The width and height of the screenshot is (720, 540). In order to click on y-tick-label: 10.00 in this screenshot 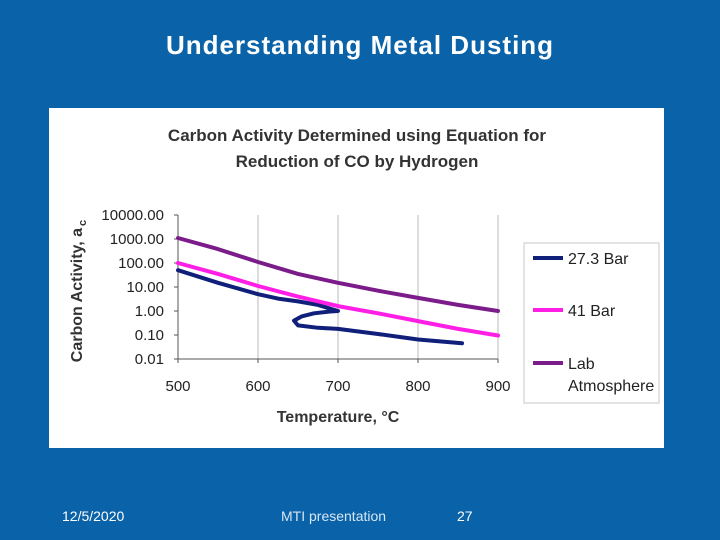, I will do `click(145, 287)`.